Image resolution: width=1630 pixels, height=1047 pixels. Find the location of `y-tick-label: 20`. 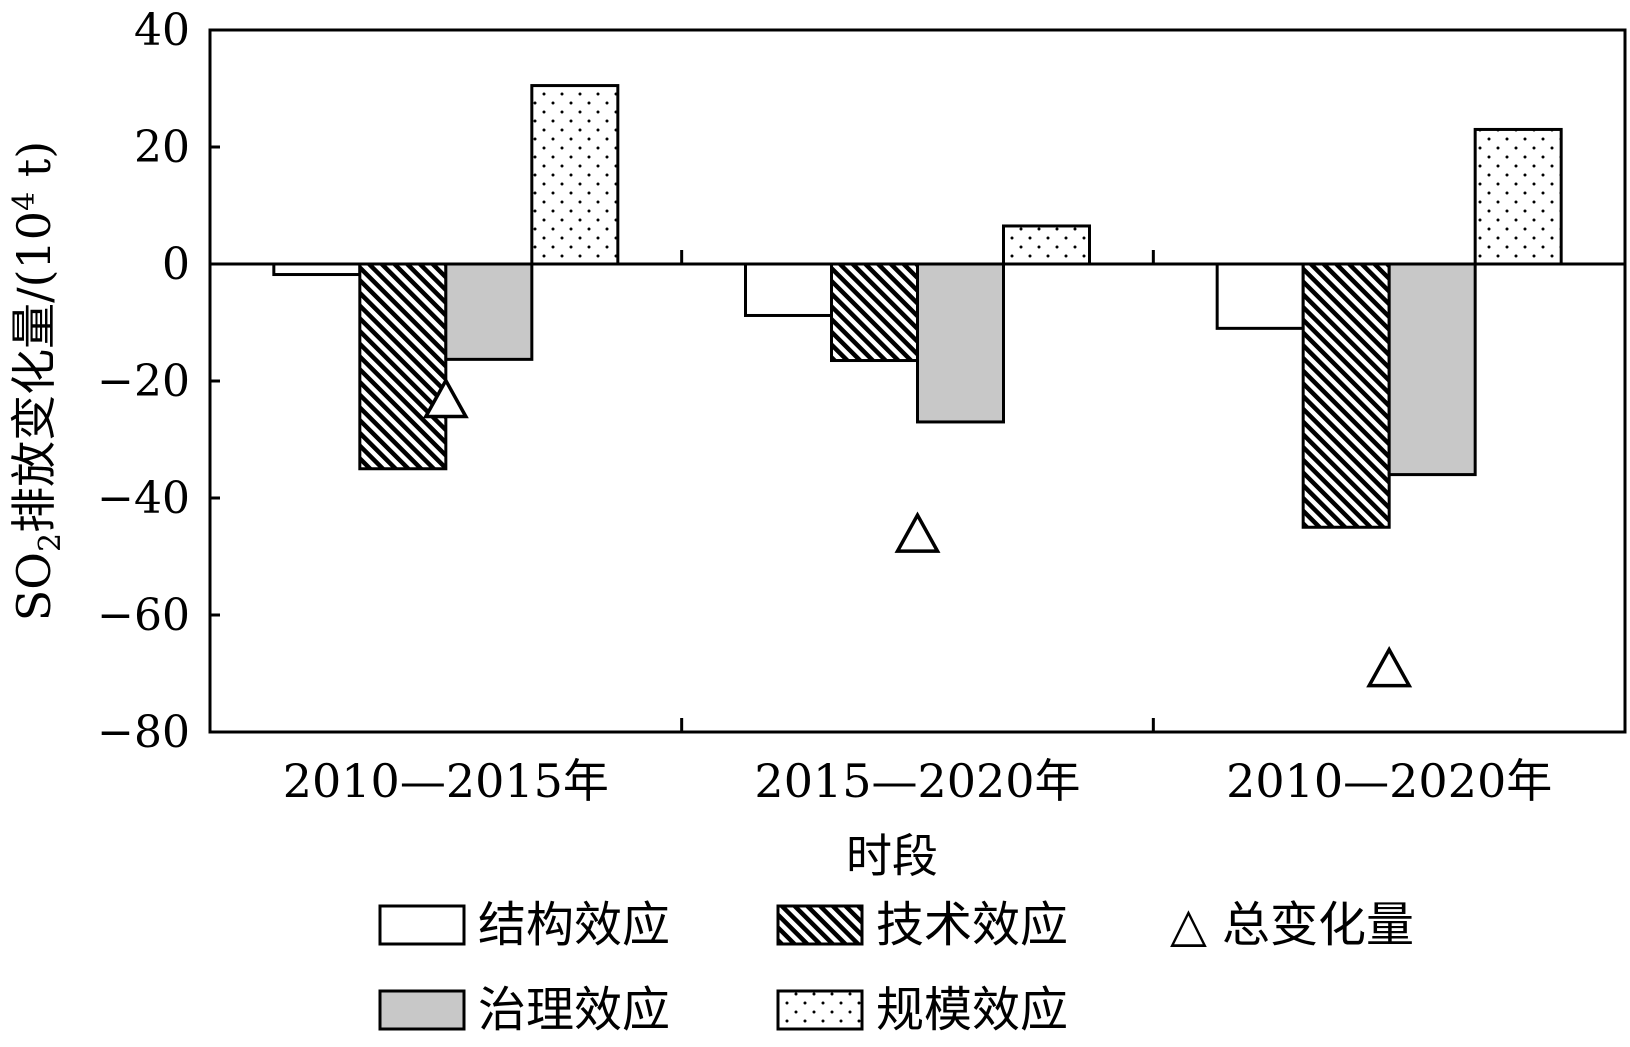

y-tick-label: 20 is located at coordinates (162, 147).